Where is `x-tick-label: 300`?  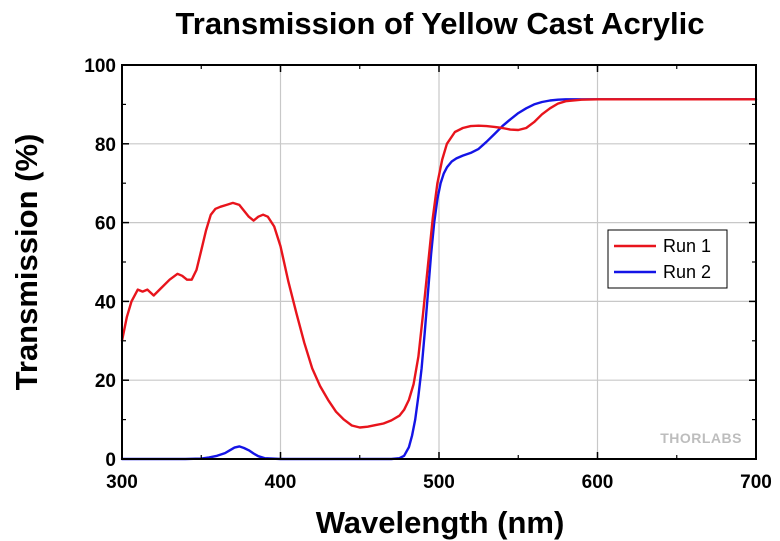
x-tick-label: 300 is located at coordinates (122, 482).